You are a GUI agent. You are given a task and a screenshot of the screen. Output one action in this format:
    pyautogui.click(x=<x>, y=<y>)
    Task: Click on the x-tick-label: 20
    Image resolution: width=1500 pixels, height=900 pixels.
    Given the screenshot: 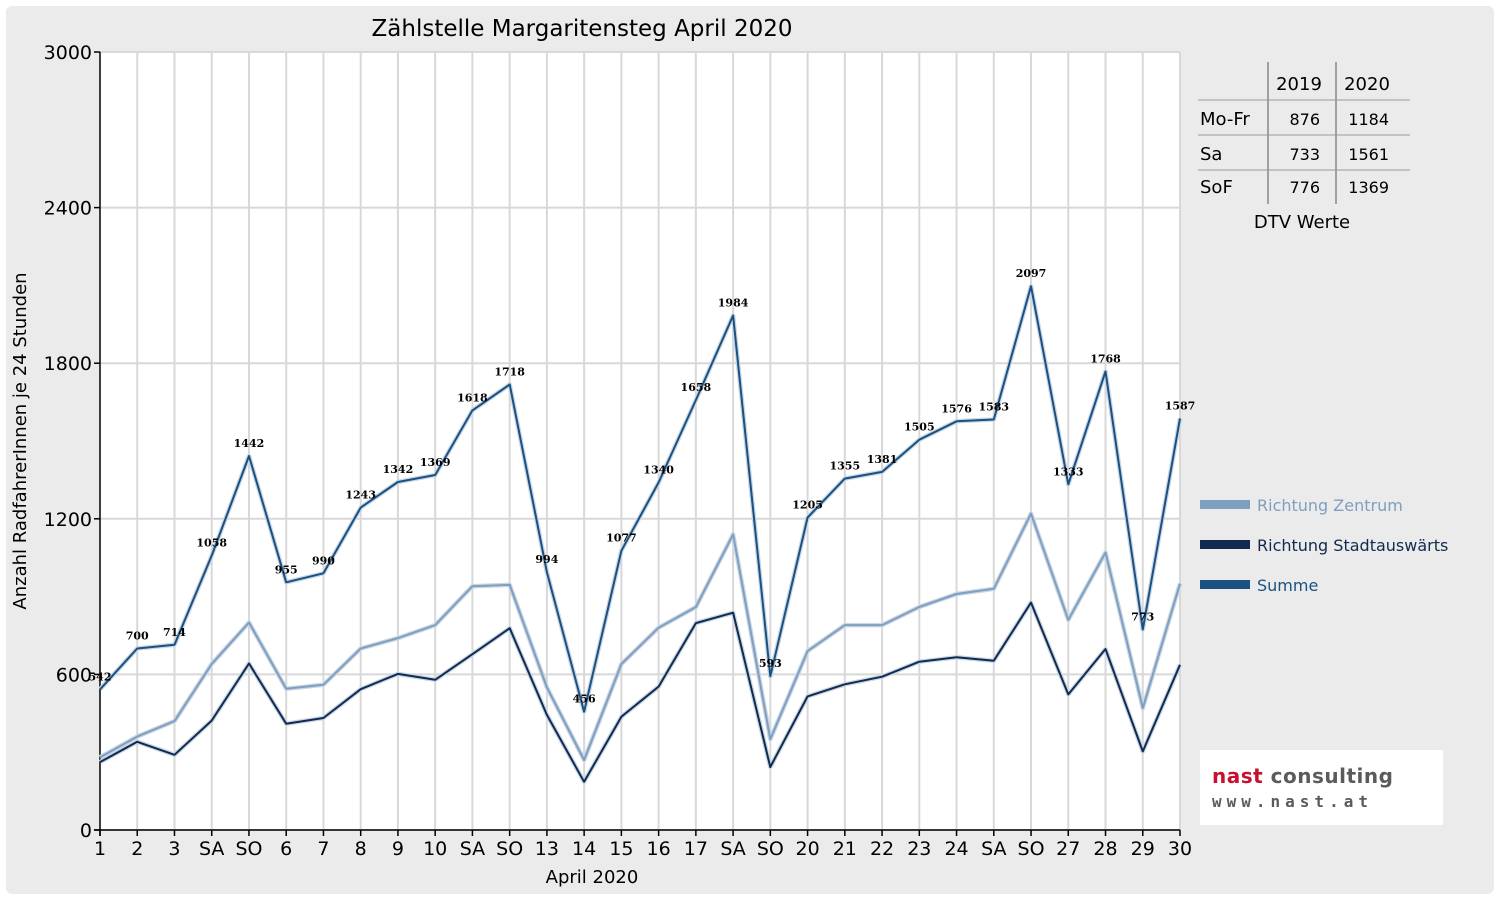 What is the action you would take?
    pyautogui.click(x=807, y=849)
    